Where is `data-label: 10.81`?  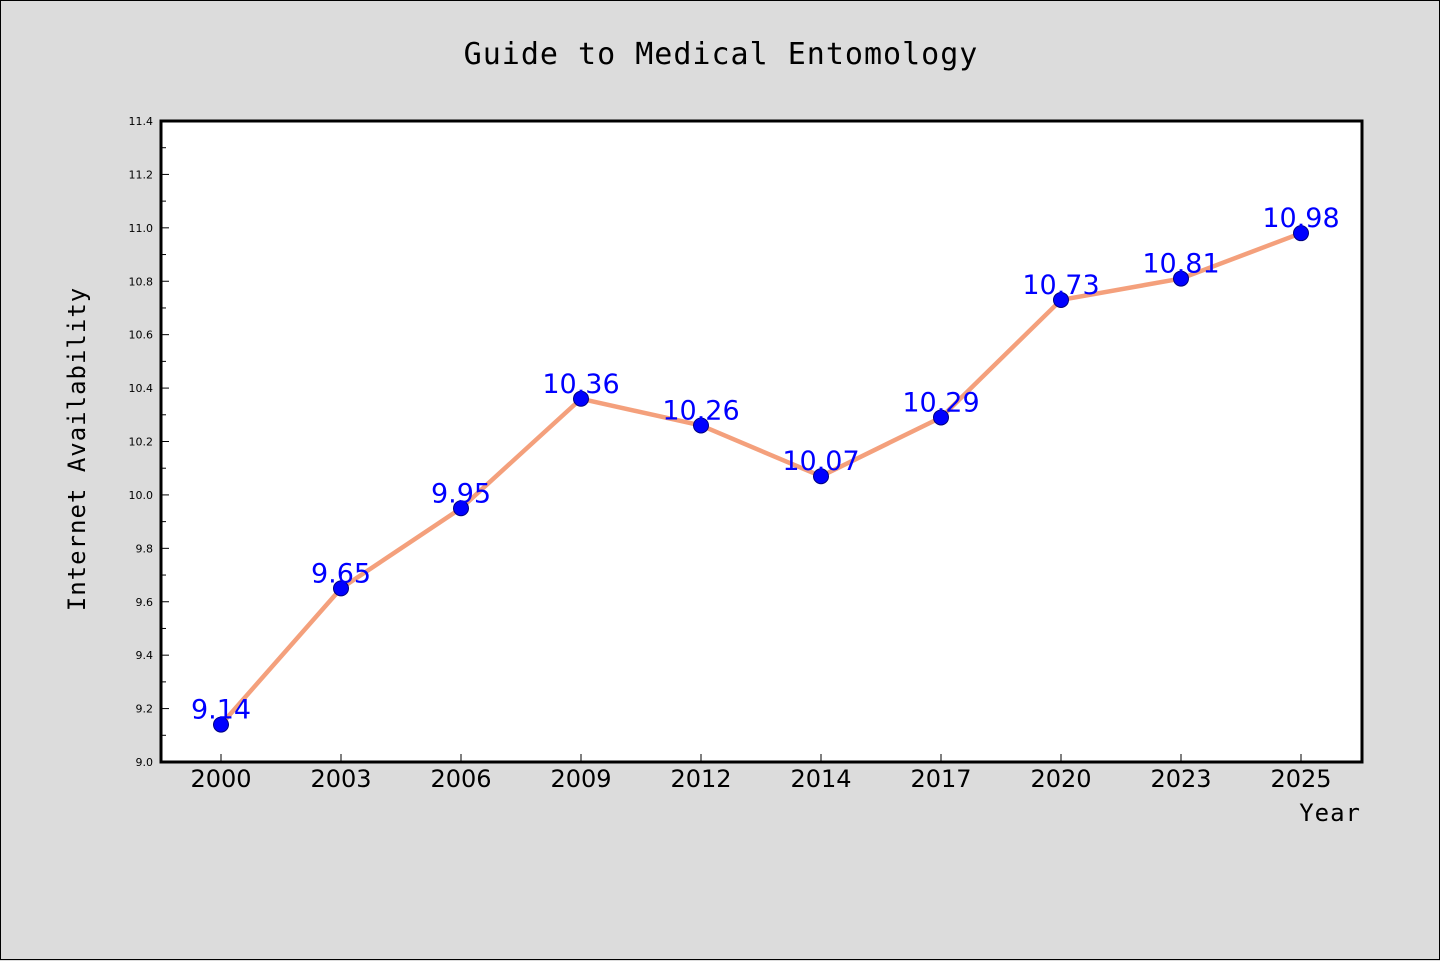
data-label: 10.81 is located at coordinates (1180, 264).